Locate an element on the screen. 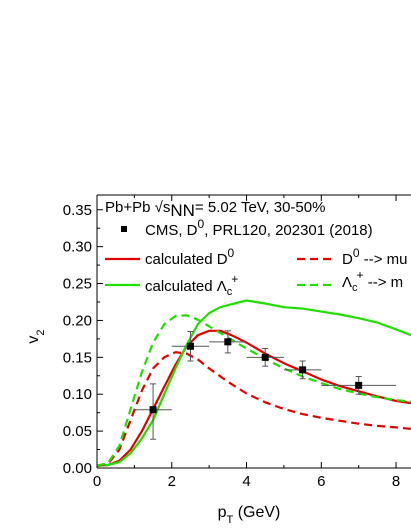 This screenshot has height=532, width=411. x-tick-label: 0 is located at coordinates (97, 481).